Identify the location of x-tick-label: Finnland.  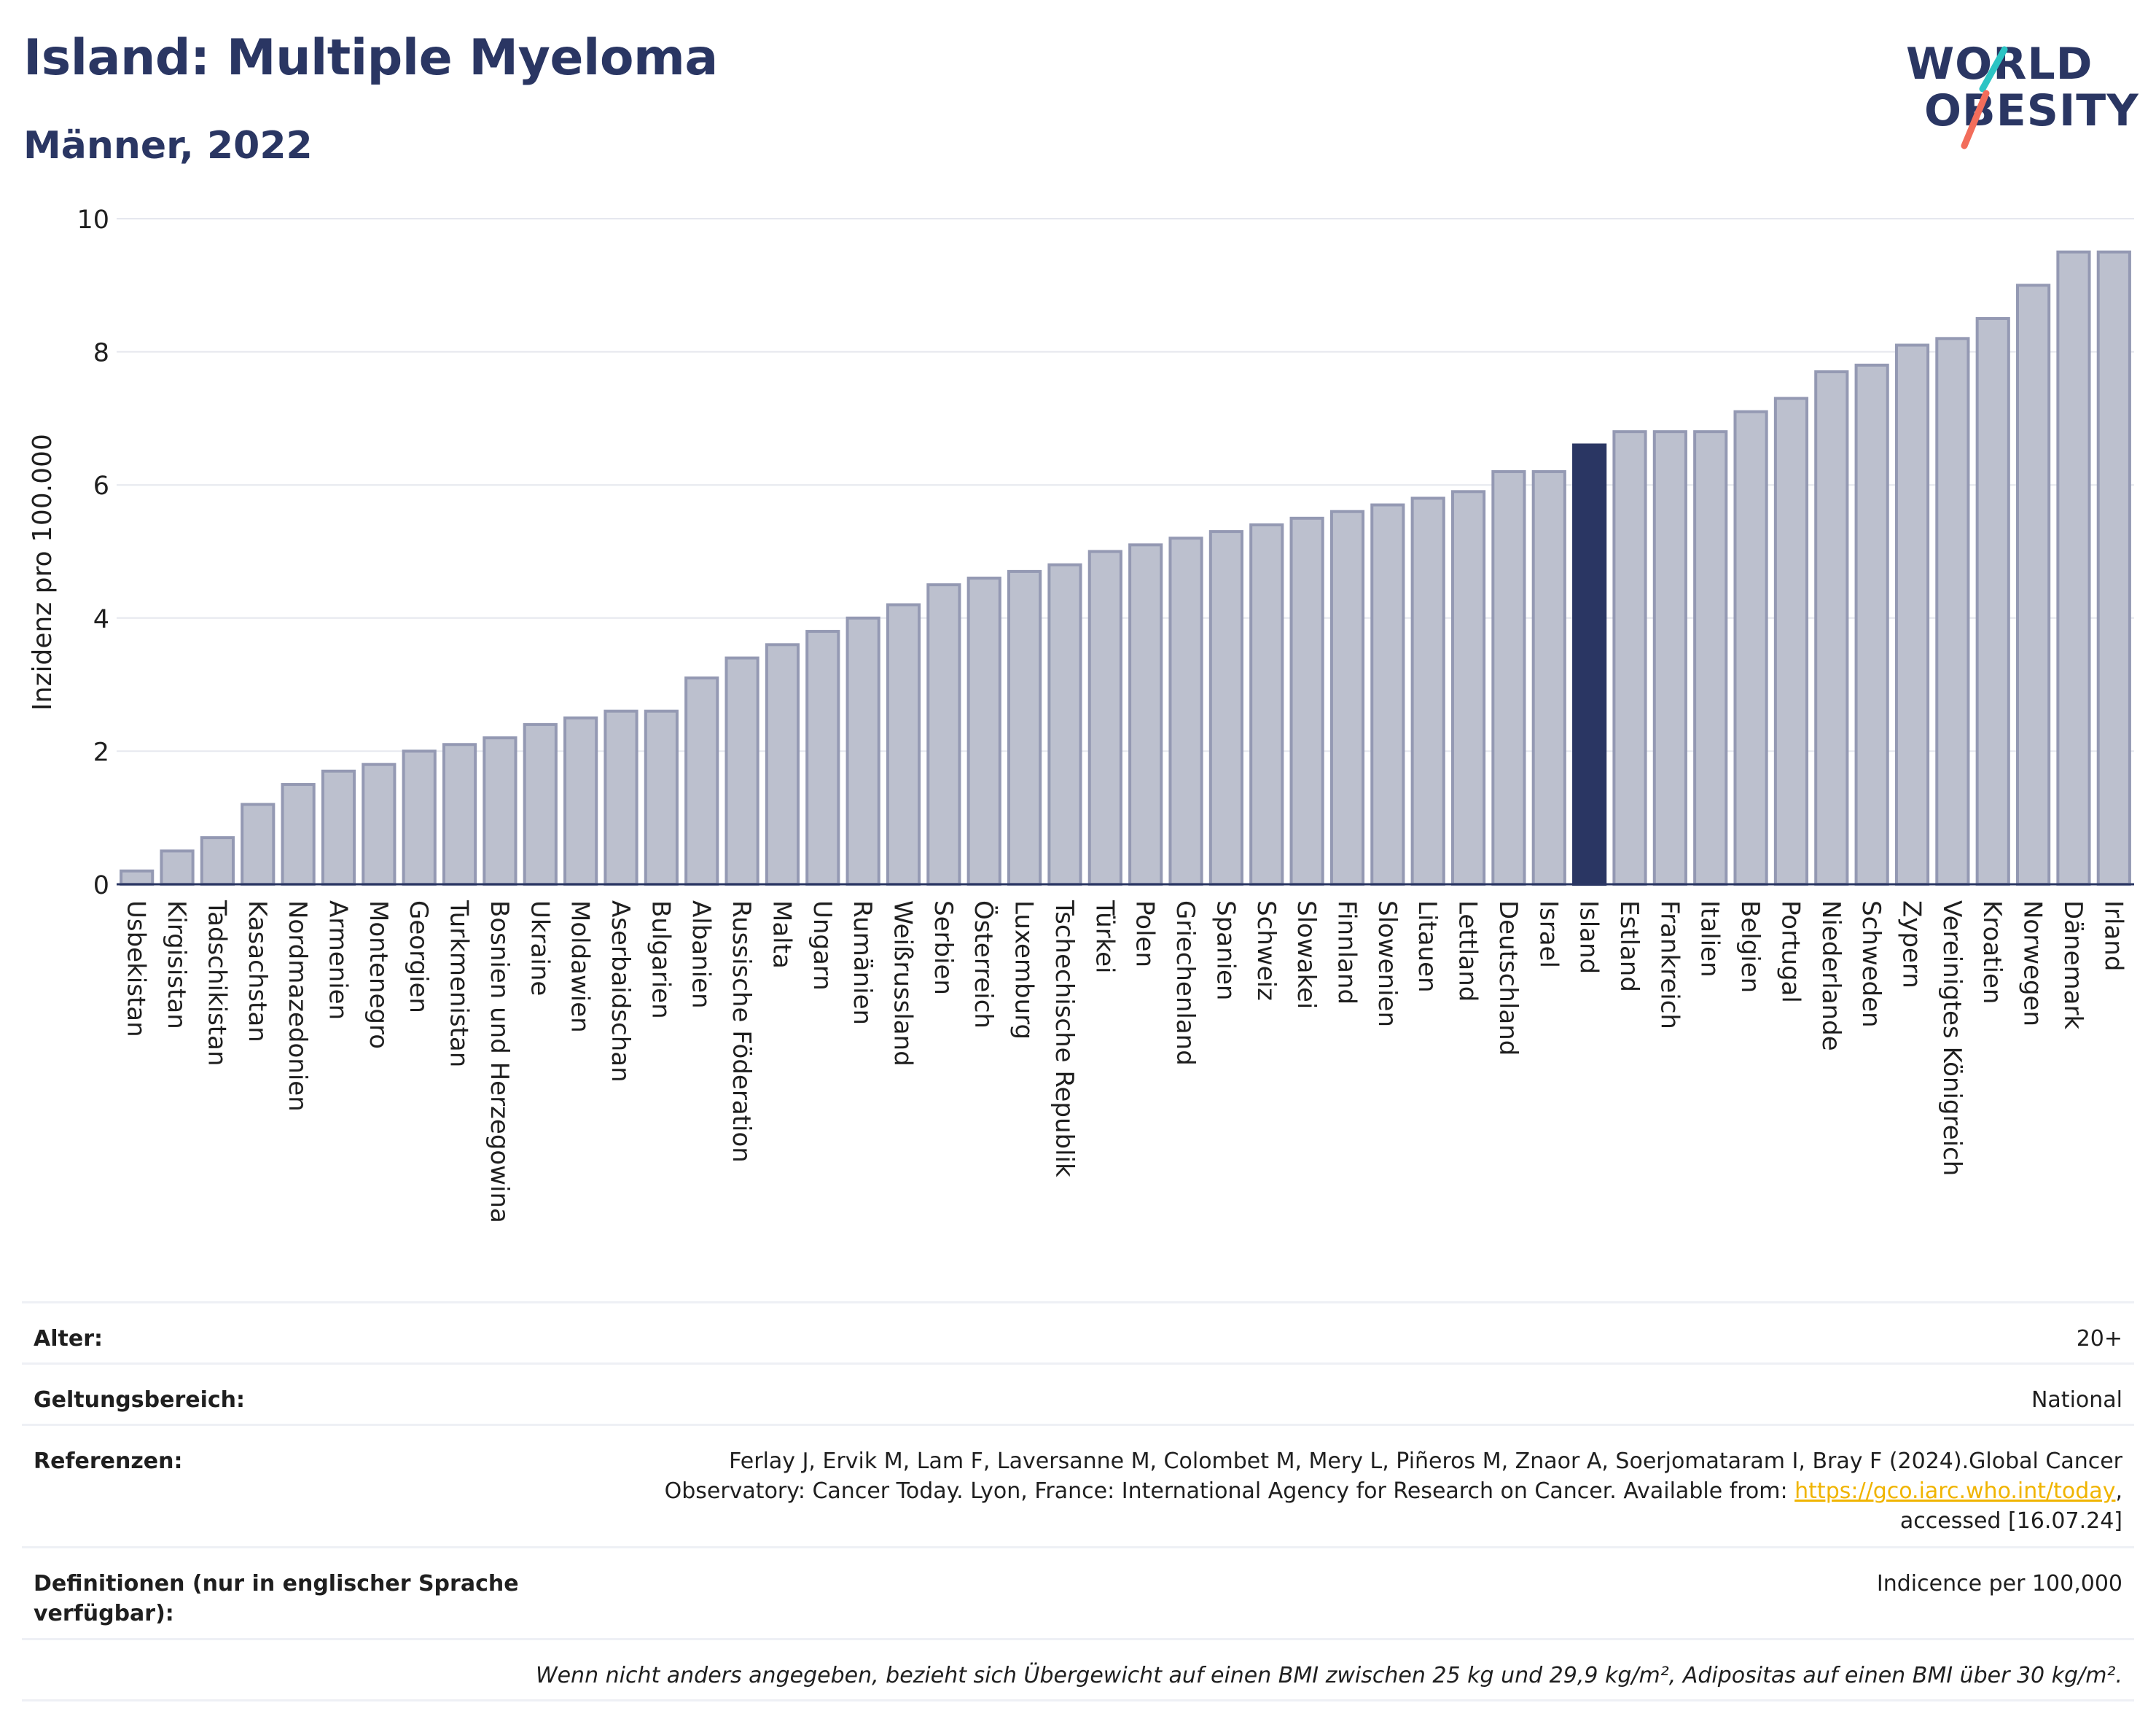
(1347, 952).